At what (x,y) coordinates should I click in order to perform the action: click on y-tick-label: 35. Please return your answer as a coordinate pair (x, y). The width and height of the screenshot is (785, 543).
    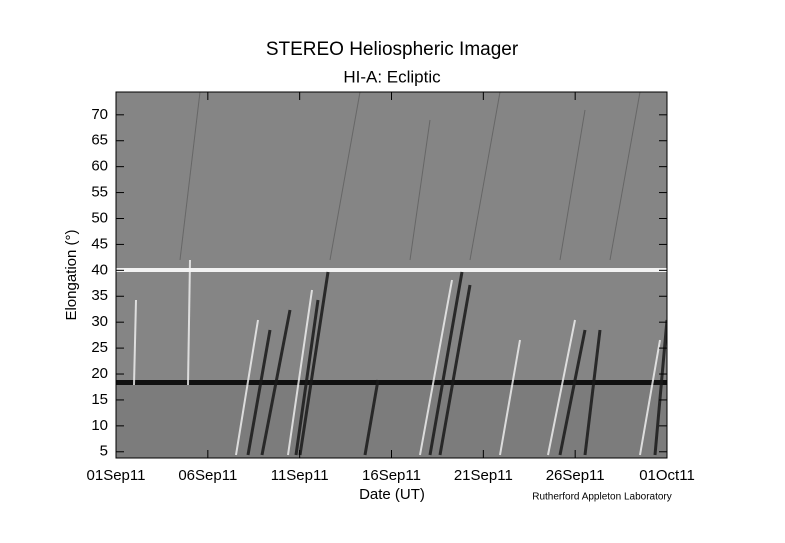
    Looking at the image, I should click on (99, 295).